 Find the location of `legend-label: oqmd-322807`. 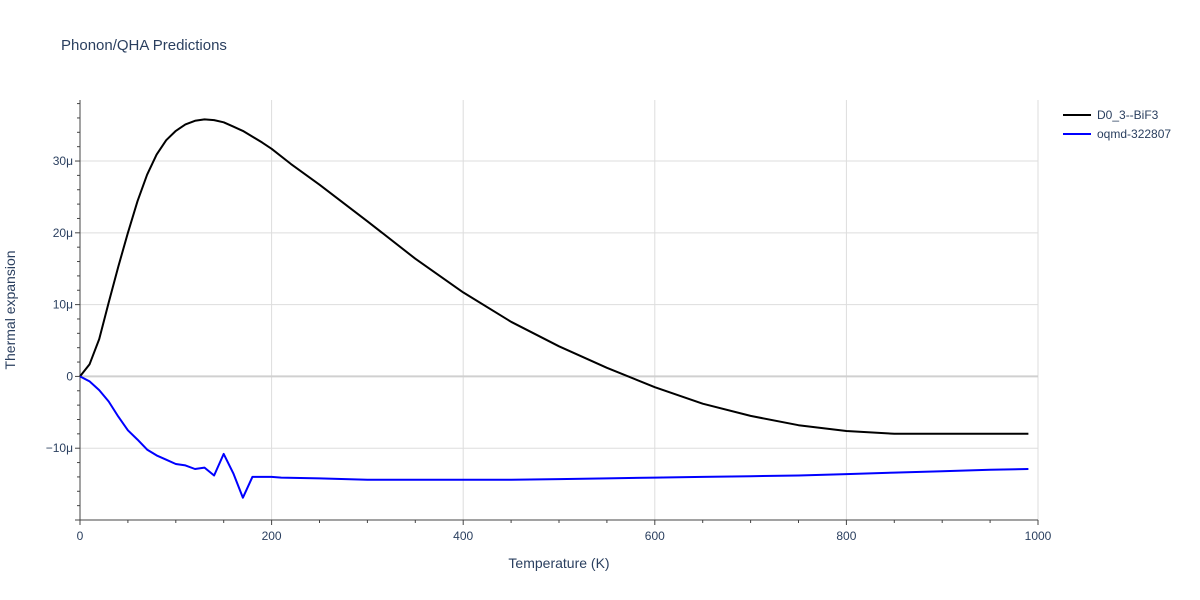

legend-label: oqmd-322807 is located at coordinates (1134, 134).